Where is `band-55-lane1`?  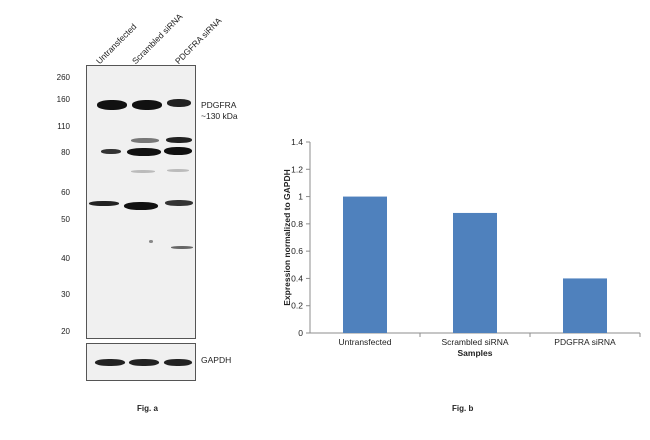 band-55-lane1 is located at coordinates (104, 203).